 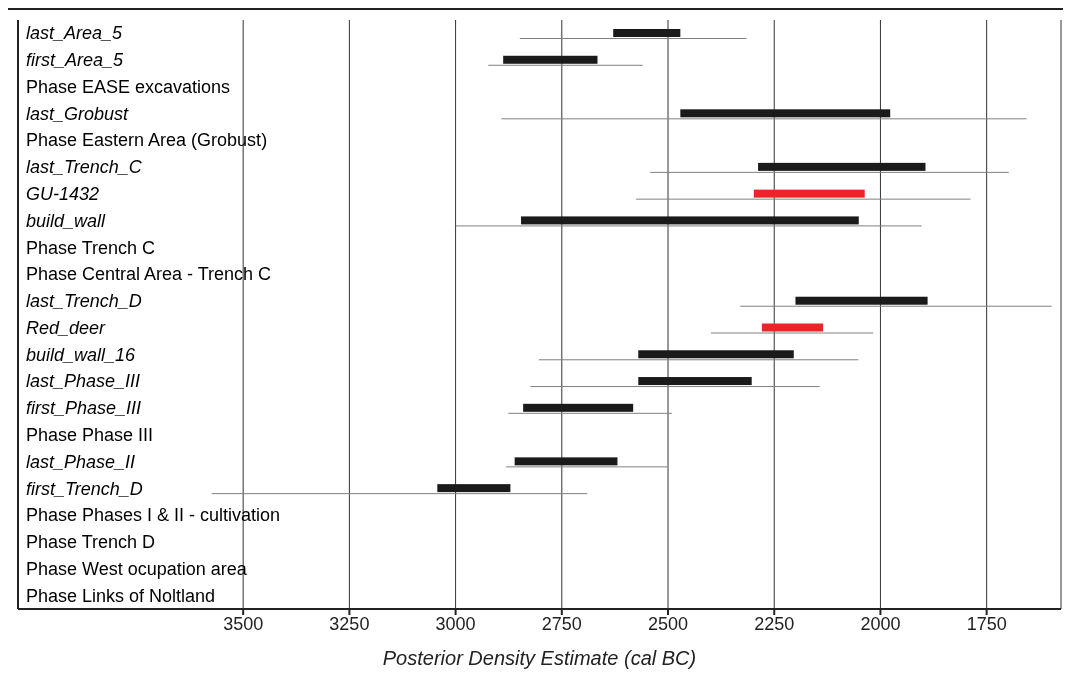 What do you see at coordinates (81, 354) in the screenshot?
I see `y-tick-label: build_wall_16` at bounding box center [81, 354].